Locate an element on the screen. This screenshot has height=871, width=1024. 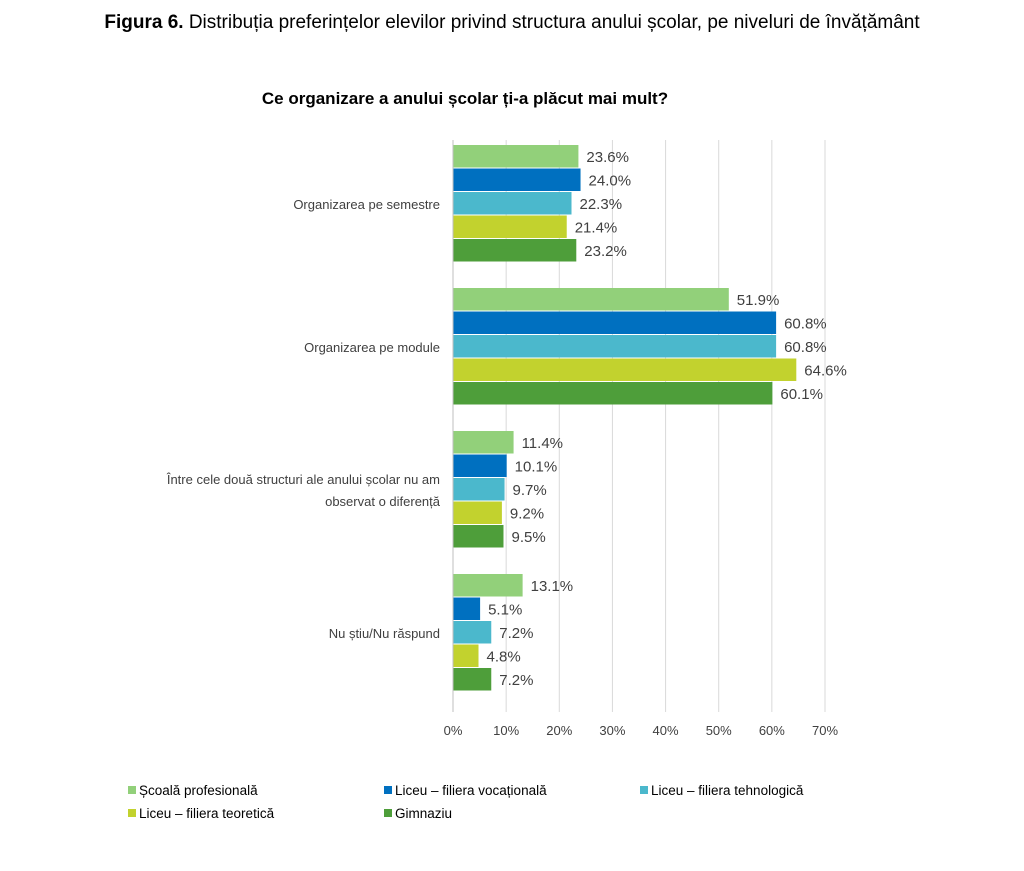
legend-label: Școală profesională is located at coordinates (198, 790).